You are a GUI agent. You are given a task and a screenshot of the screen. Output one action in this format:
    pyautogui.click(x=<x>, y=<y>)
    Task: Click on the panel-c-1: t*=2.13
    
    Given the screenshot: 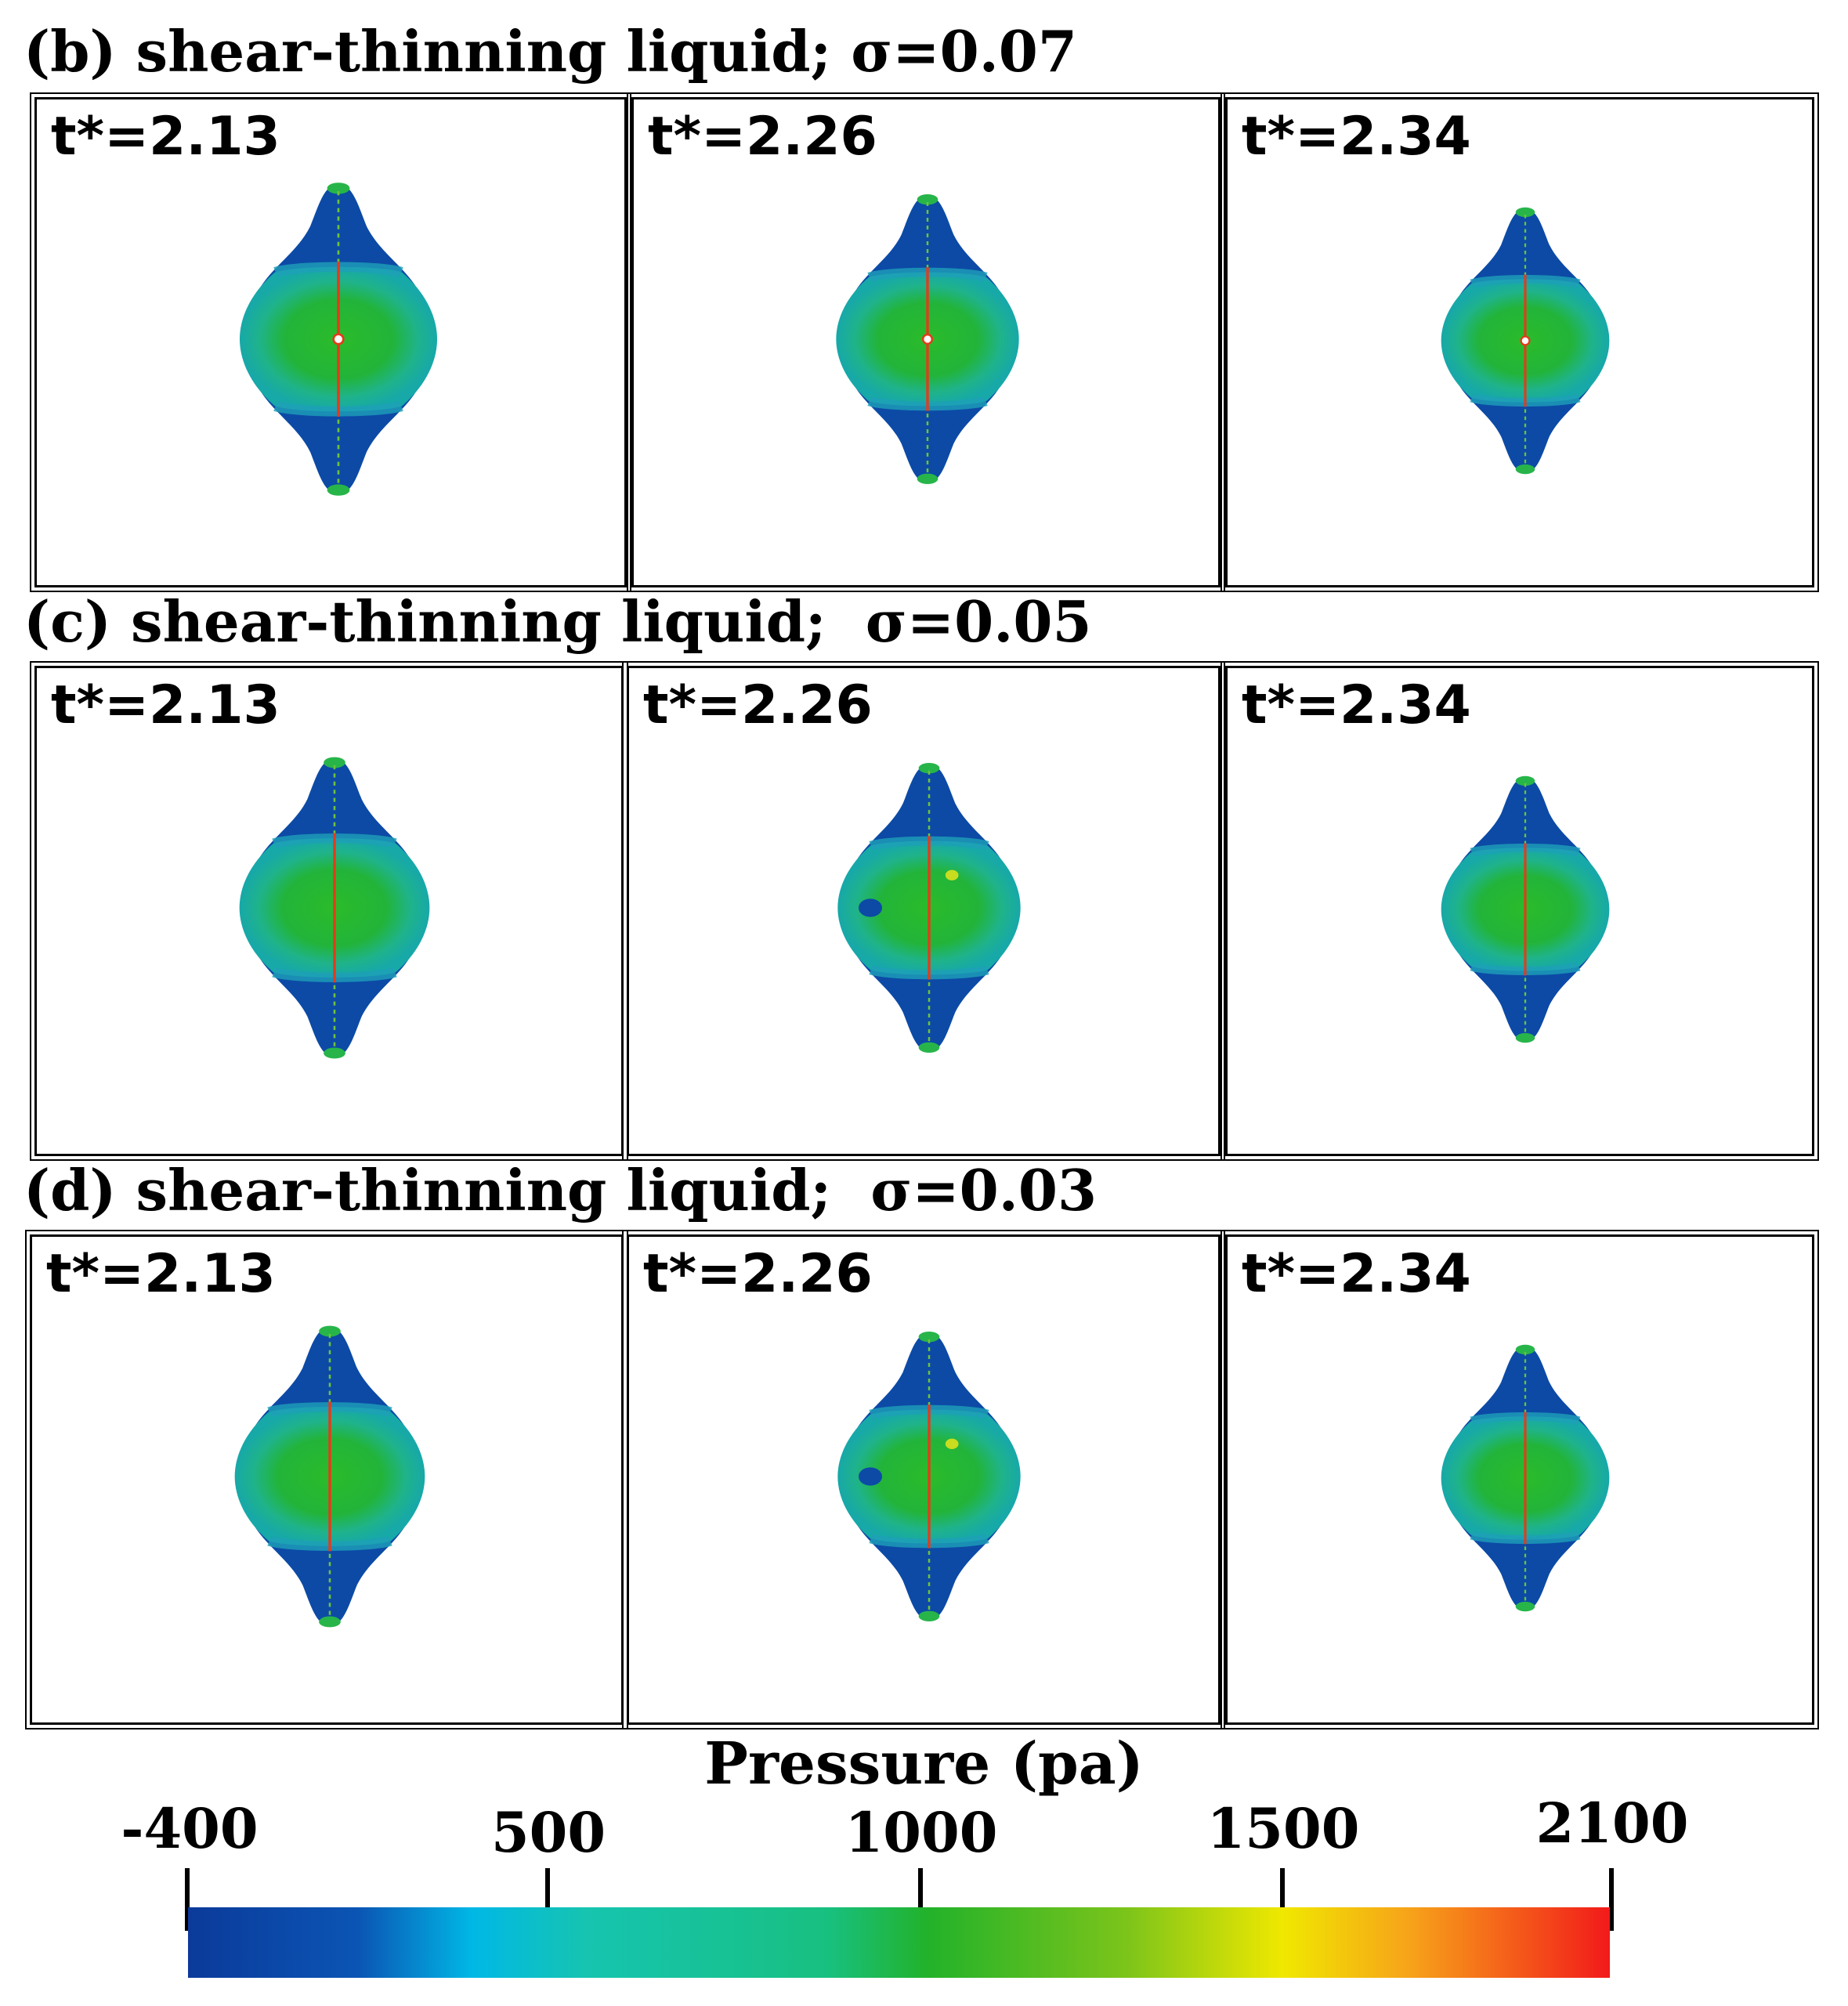 What is the action you would take?
    pyautogui.click(x=329, y=911)
    